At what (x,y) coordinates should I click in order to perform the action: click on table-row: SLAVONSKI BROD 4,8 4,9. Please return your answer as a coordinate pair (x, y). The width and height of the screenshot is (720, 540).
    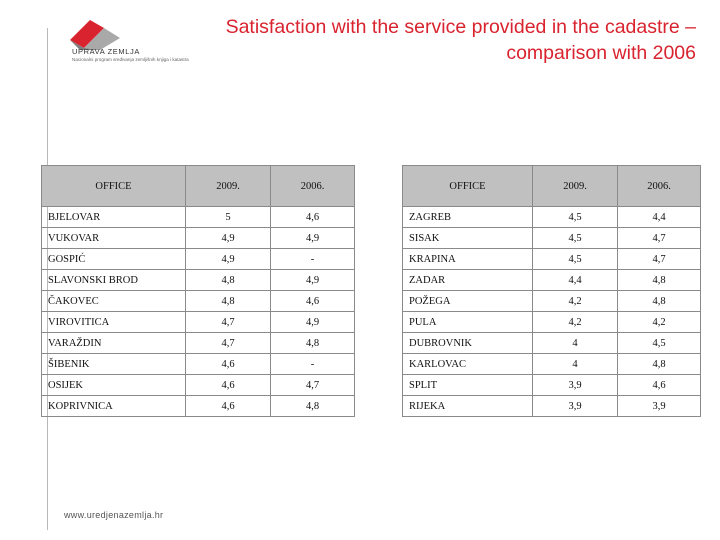
    Looking at the image, I should click on (198, 280).